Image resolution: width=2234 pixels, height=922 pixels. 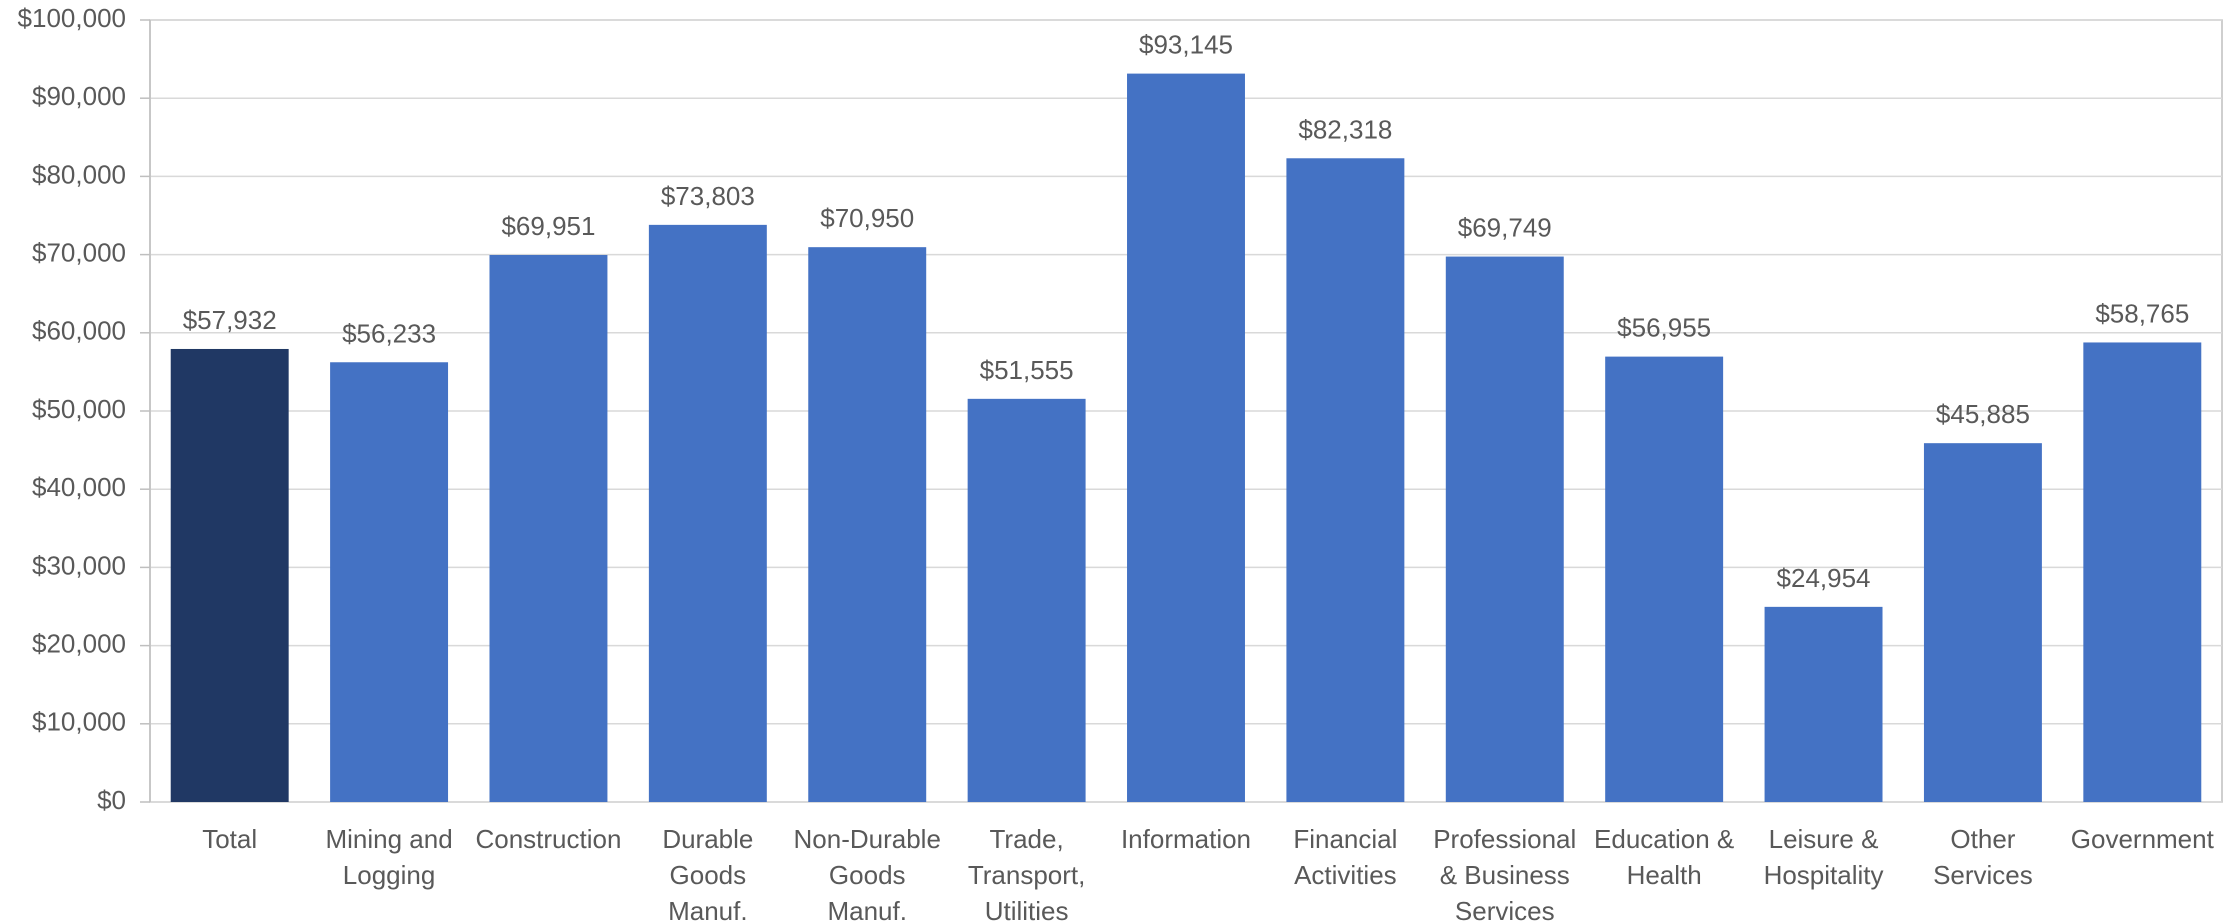 I want to click on x-tick-label: Other Services, so click(x=1983, y=857).